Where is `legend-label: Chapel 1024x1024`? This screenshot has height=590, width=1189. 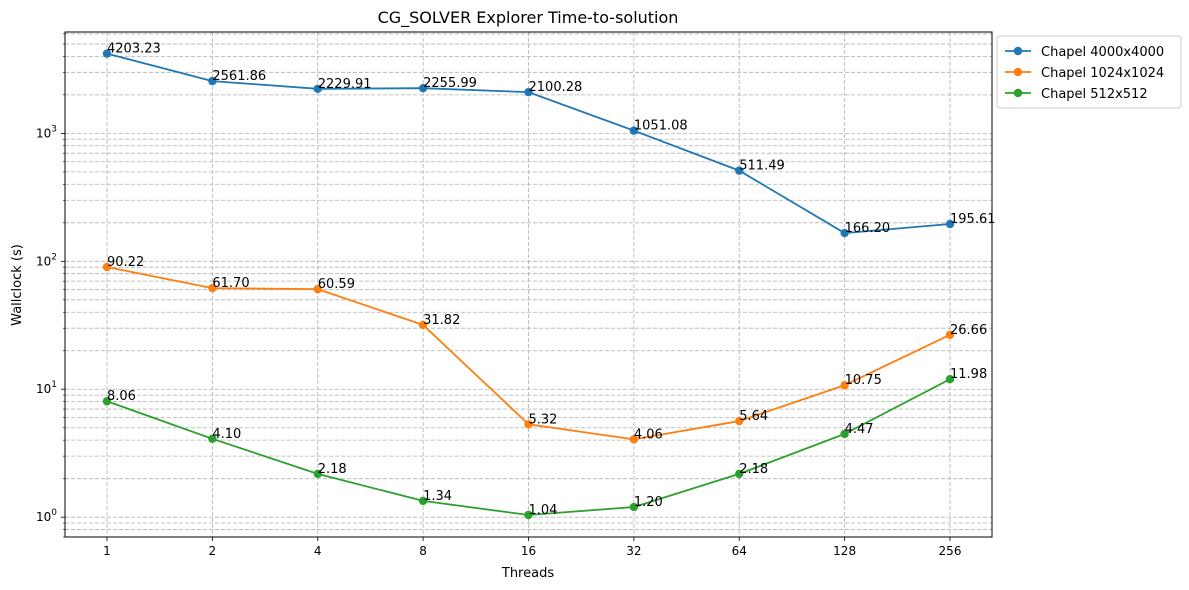 legend-label: Chapel 1024x1024 is located at coordinates (1102, 73).